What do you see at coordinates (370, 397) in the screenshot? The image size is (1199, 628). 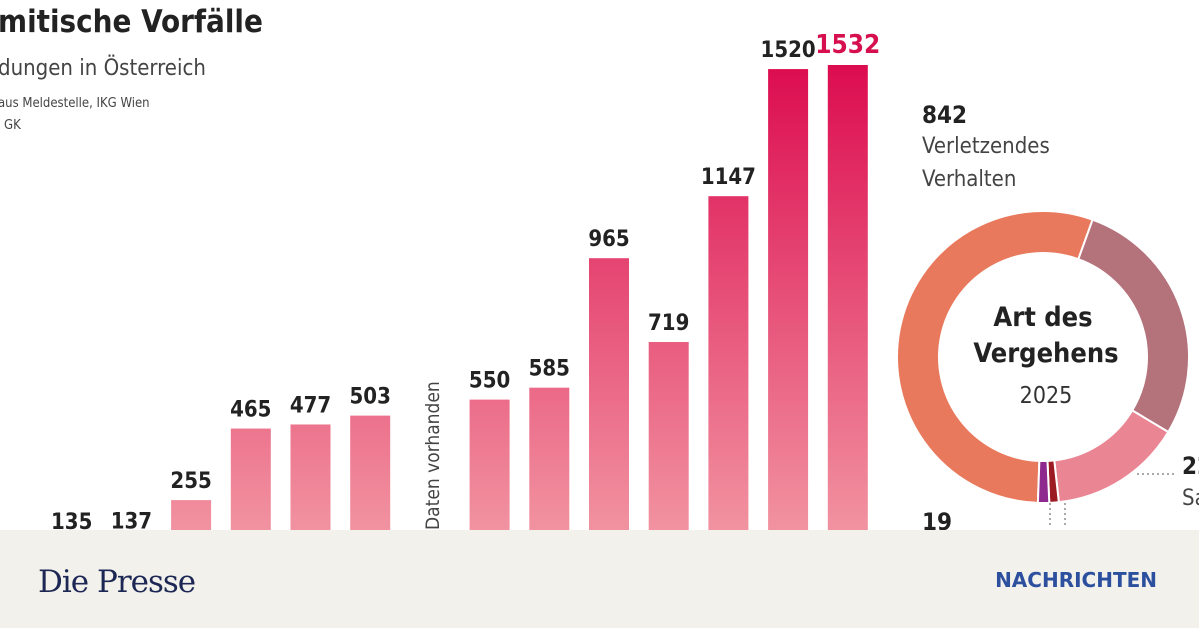 I see `value-label: 503` at bounding box center [370, 397].